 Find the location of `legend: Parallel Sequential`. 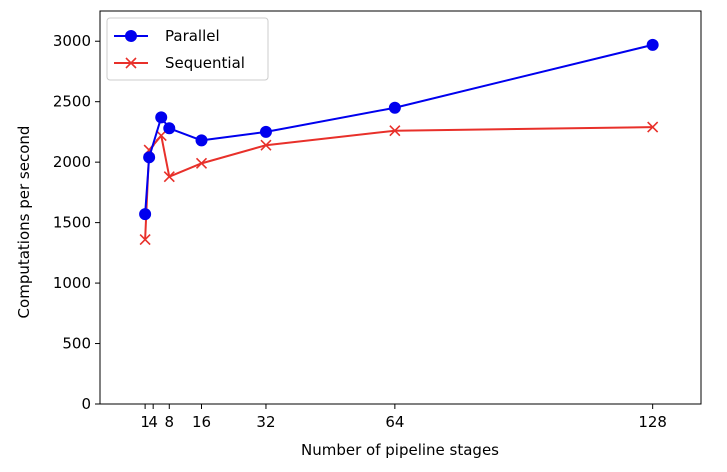

legend: Parallel Sequential is located at coordinates (187, 49).